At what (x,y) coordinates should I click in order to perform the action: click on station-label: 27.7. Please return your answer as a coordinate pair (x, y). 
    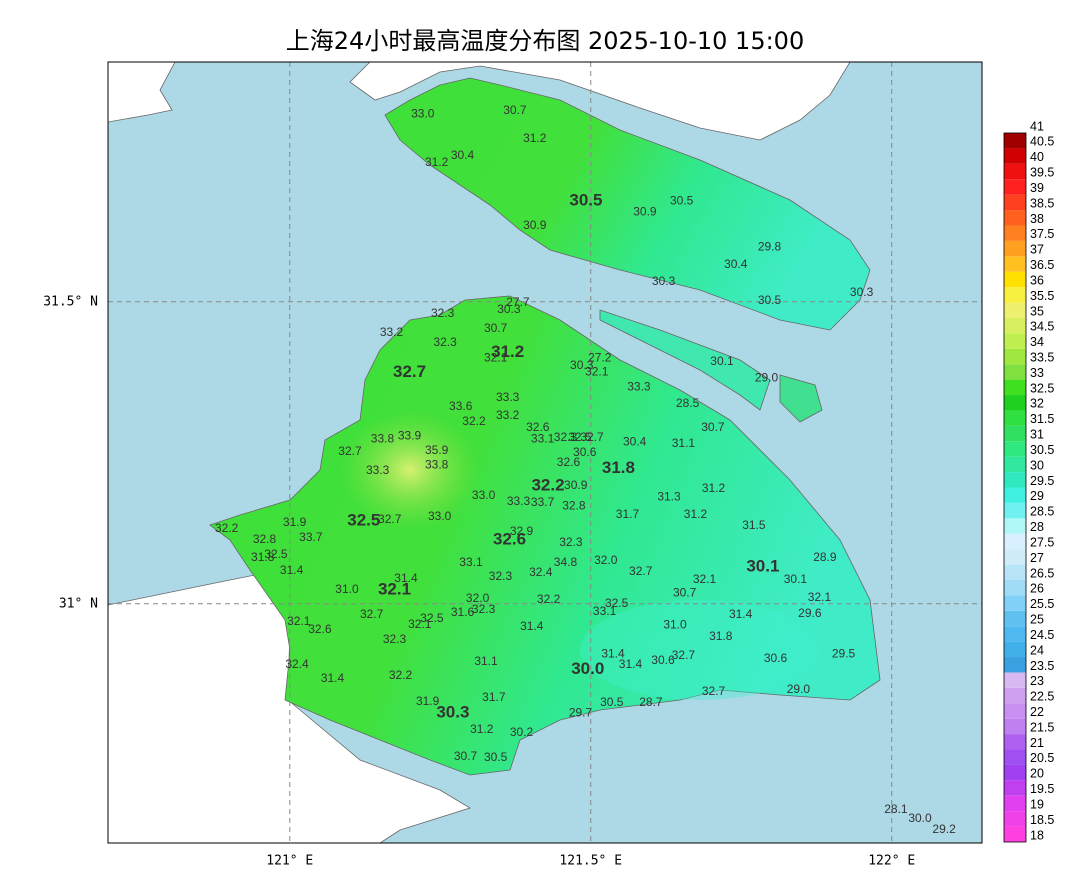
    Looking at the image, I should click on (518, 302).